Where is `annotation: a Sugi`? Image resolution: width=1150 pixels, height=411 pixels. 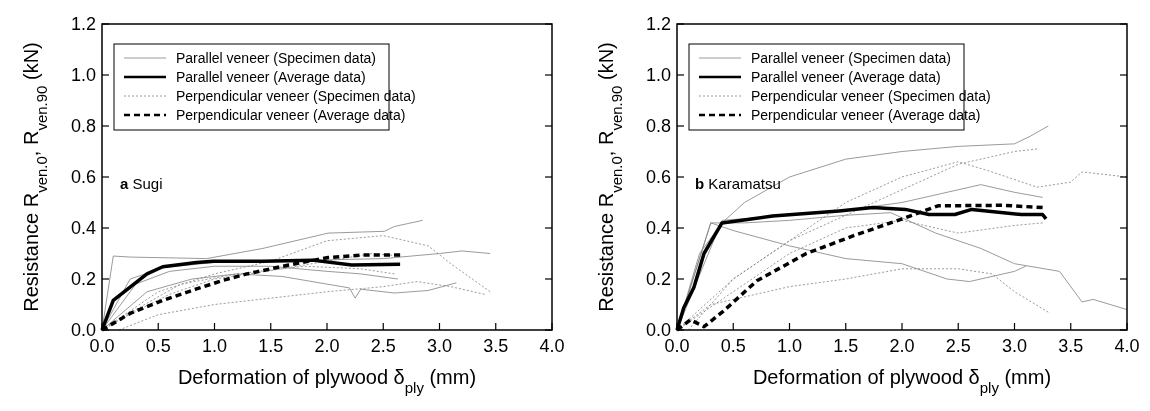 annotation: a Sugi is located at coordinates (141, 183).